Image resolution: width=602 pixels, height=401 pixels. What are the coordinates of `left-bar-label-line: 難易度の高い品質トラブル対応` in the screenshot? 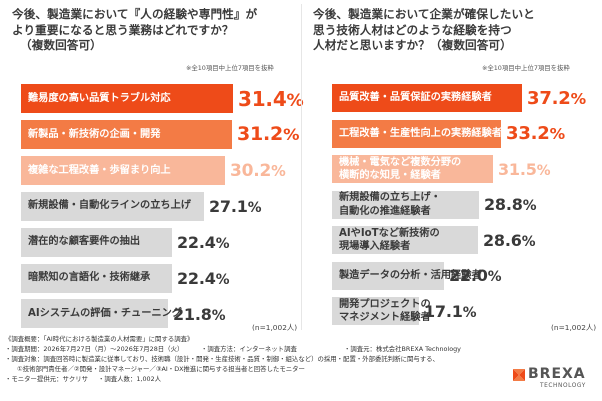 It's located at (99, 98).